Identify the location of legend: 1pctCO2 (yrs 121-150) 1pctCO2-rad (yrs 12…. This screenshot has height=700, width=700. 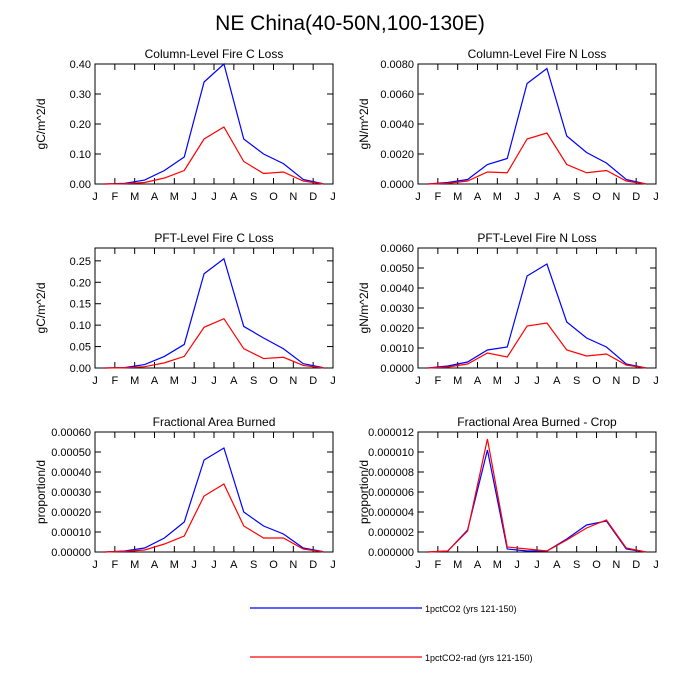
(391, 633).